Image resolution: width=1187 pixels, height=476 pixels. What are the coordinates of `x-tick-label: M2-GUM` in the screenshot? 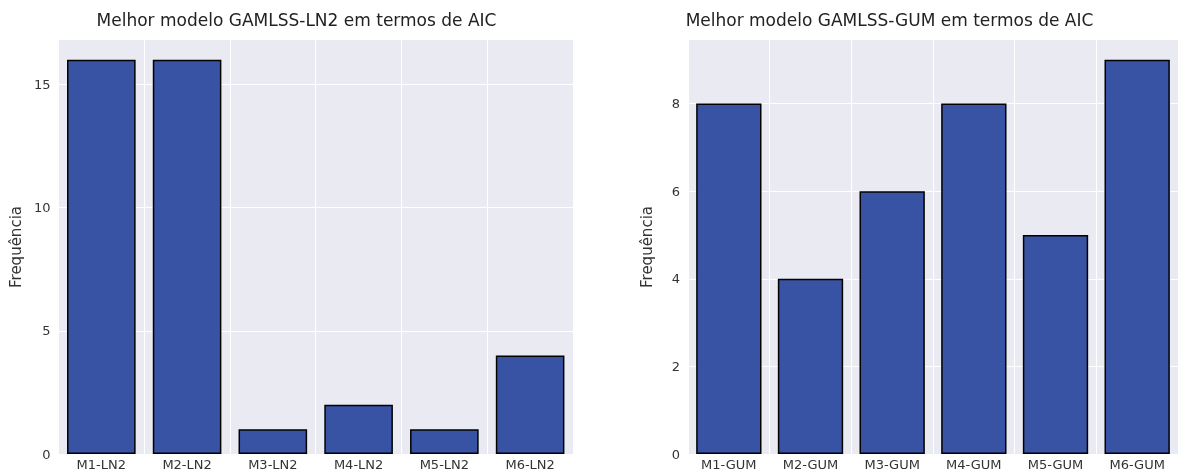 It's located at (810, 464).